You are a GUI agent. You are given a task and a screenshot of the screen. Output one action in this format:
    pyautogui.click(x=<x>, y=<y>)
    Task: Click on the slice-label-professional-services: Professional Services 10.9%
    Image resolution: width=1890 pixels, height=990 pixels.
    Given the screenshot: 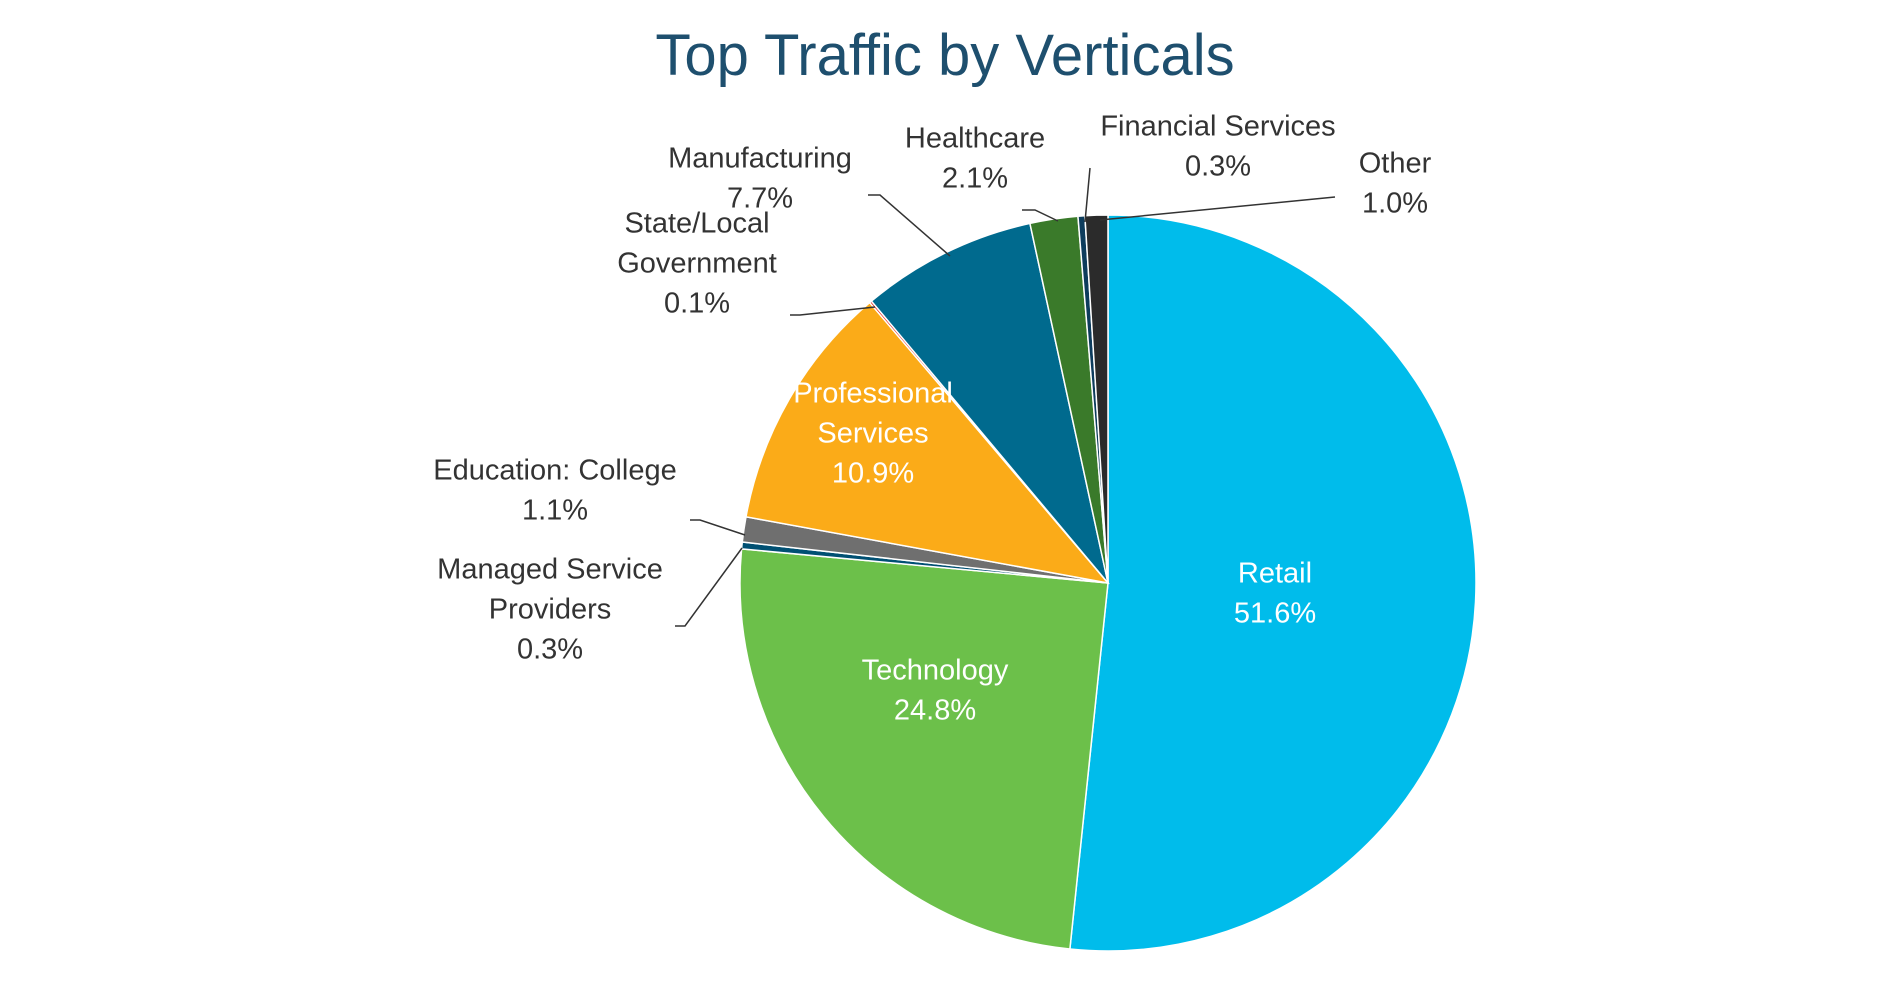 What is the action you would take?
    pyautogui.click(x=873, y=434)
    